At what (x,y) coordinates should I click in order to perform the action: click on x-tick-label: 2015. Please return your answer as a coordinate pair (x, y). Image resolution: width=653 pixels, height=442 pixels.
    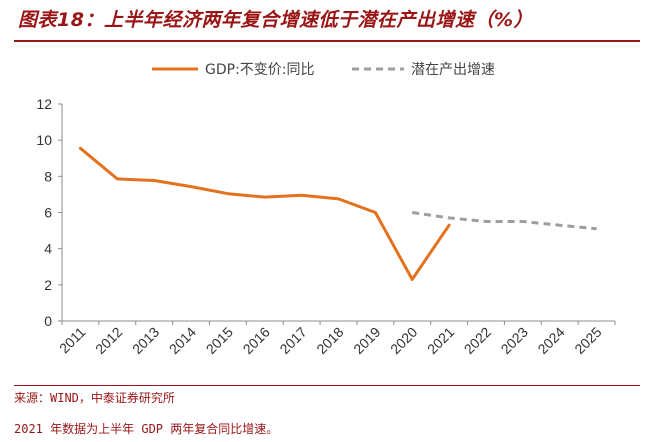
    Looking at the image, I should click on (219, 340).